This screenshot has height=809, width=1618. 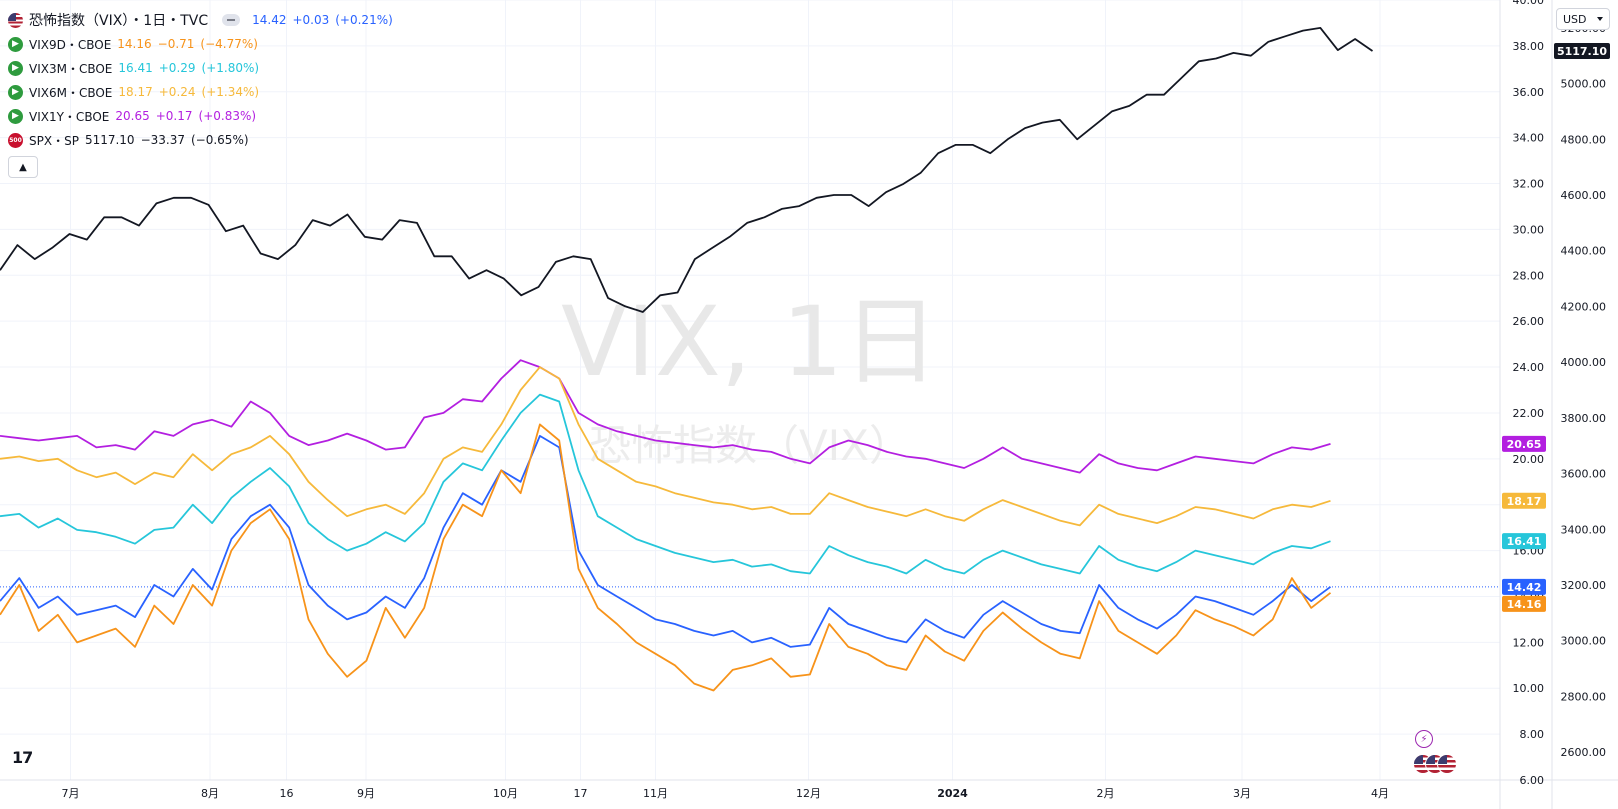 I want to click on watermark-line1: VIX, 1日, so click(x=750, y=342).